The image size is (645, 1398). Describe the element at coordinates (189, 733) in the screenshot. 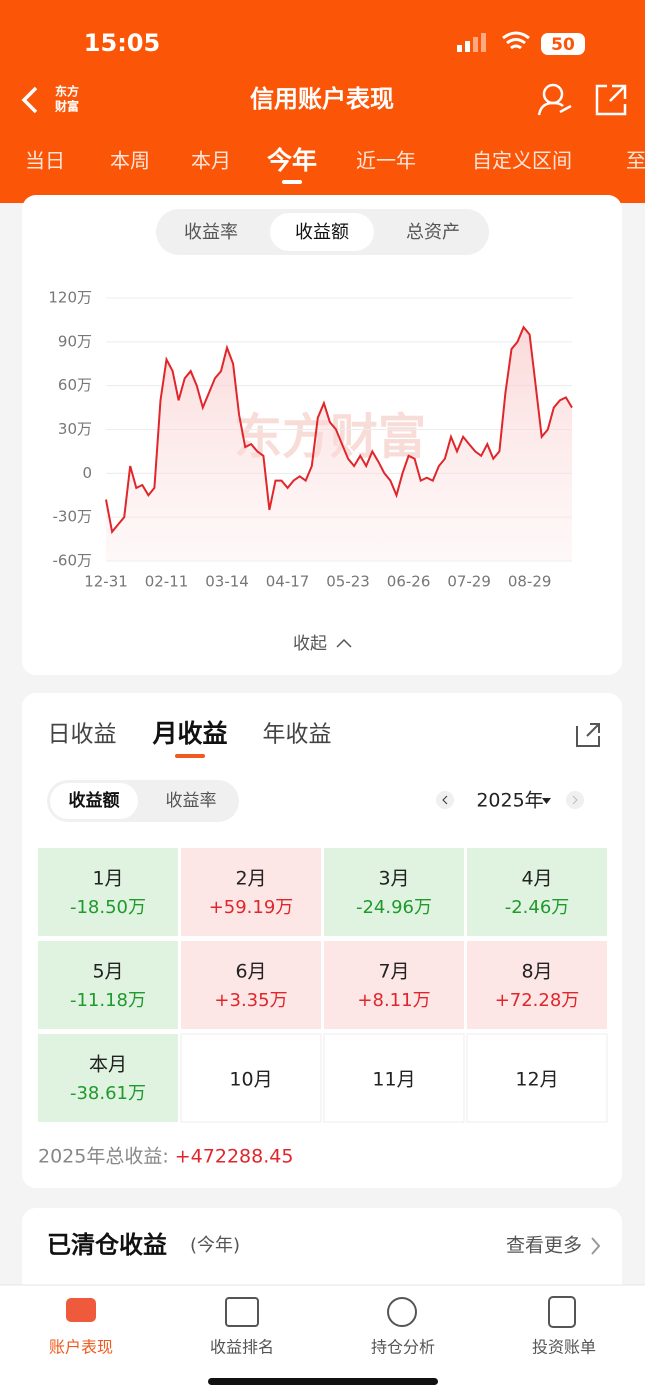

I see `income-tab: 月收益` at that location.